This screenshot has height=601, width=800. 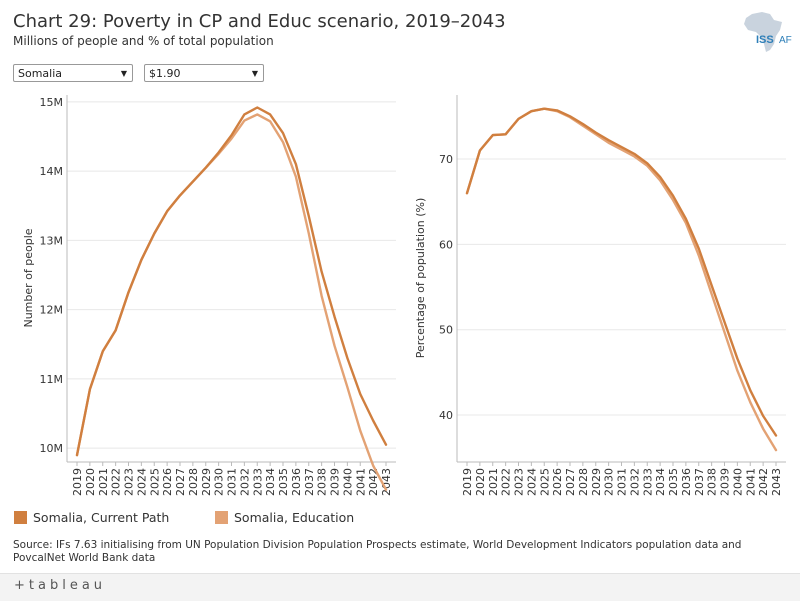 I want to click on legend-item-education: Somalia, Education, so click(x=284, y=517).